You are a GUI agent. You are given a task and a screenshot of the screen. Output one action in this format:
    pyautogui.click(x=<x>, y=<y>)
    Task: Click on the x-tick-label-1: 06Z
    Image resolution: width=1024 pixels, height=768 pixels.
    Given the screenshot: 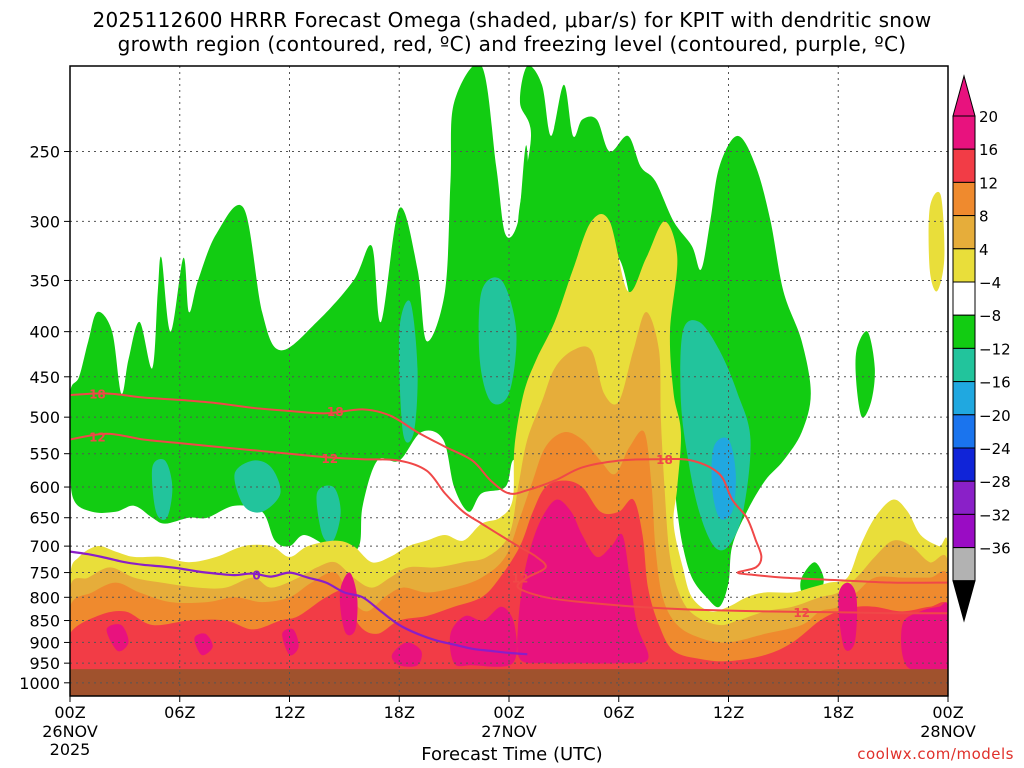 What is the action you would take?
    pyautogui.click(x=179, y=712)
    